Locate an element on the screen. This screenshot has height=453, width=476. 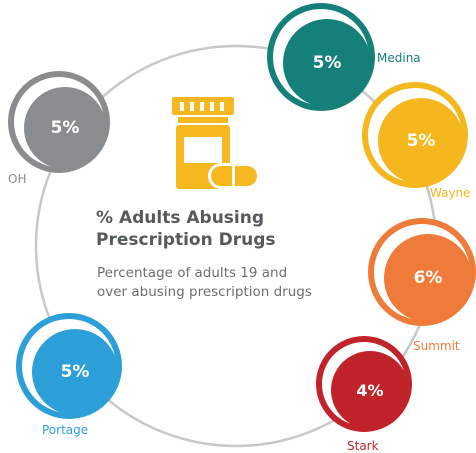
region-value-stark: 4% is located at coordinates (370, 390).